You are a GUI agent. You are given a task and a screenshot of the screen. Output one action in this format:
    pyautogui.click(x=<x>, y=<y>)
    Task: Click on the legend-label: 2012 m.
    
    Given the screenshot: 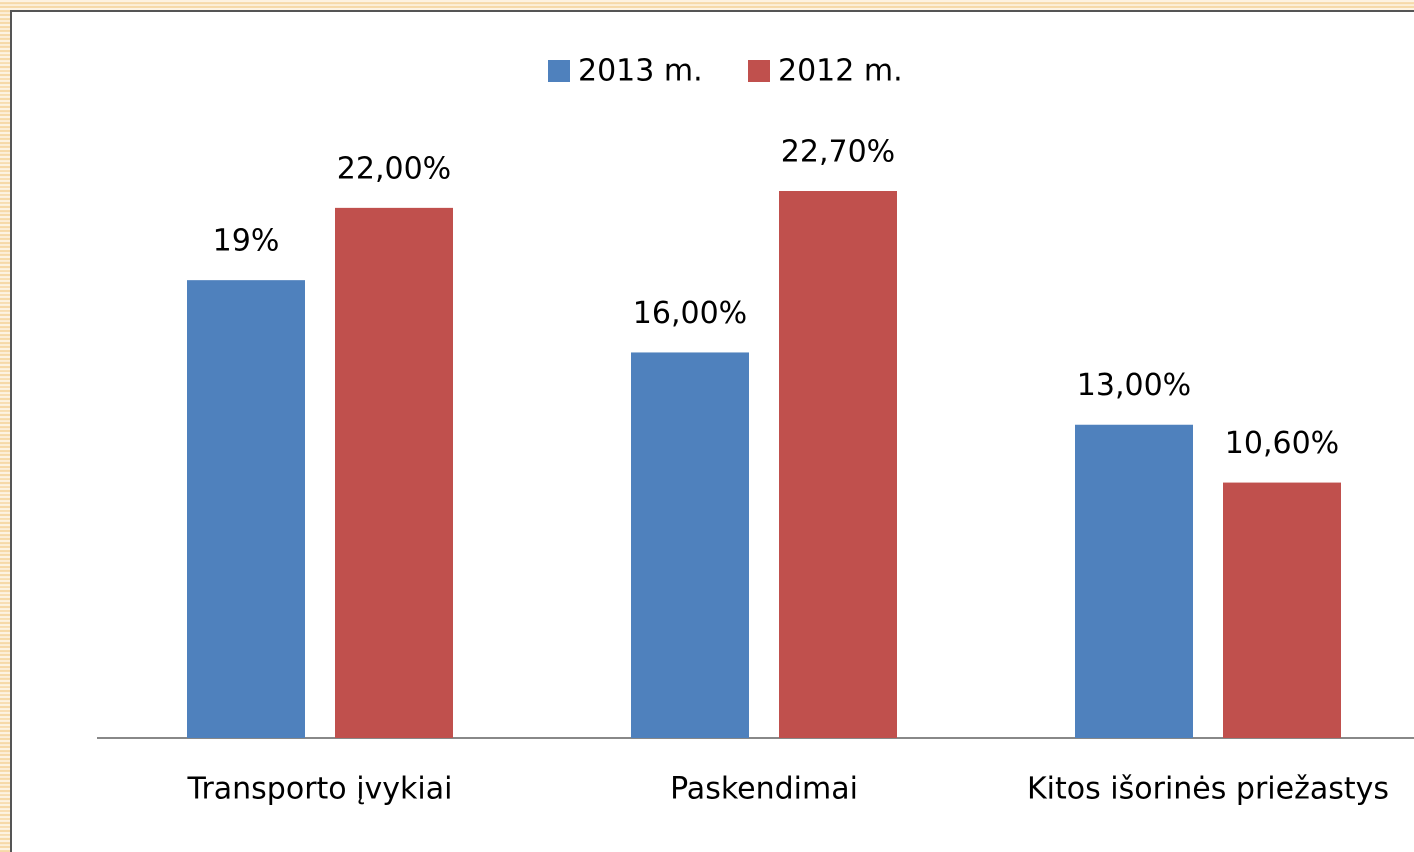 What is the action you would take?
    pyautogui.click(x=840, y=71)
    